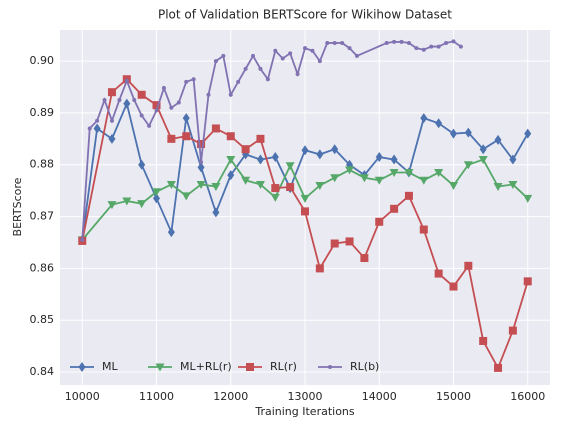 Image resolution: width=562 pixels, height=429 pixels. Describe the element at coordinates (42, 371) in the screenshot. I see `y-tick-label: 0.84` at that location.